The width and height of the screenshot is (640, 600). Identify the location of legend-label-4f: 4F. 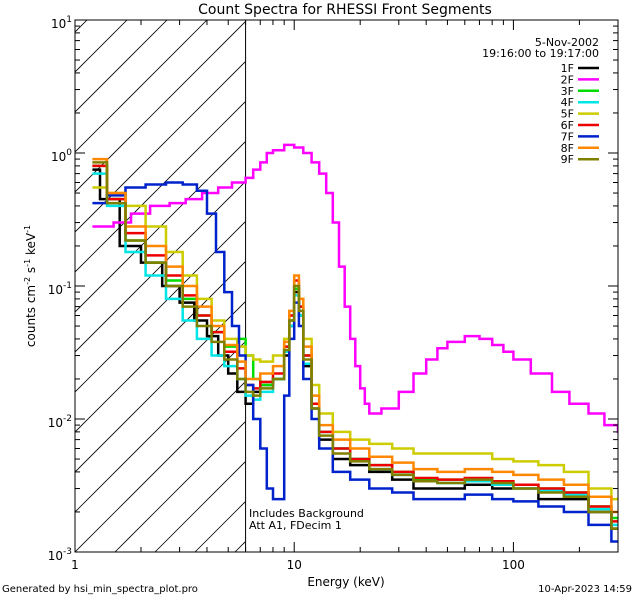
(567, 102).